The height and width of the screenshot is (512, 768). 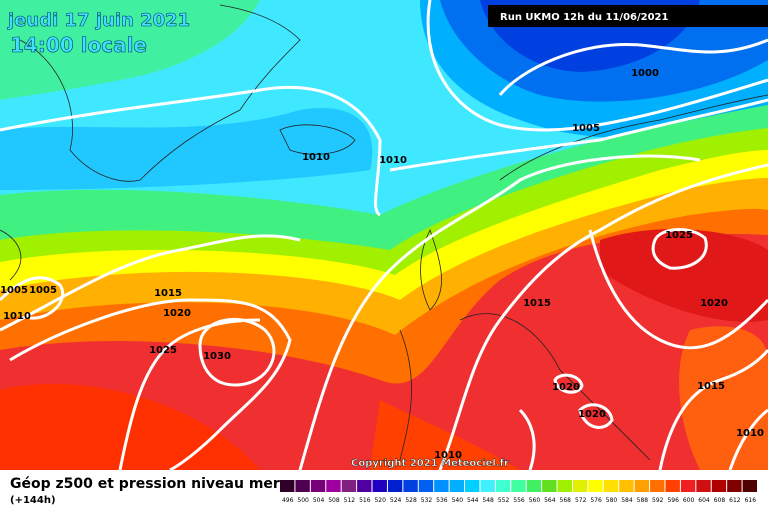 What do you see at coordinates (365, 500) in the screenshot?
I see `scale-label: 516` at bounding box center [365, 500].